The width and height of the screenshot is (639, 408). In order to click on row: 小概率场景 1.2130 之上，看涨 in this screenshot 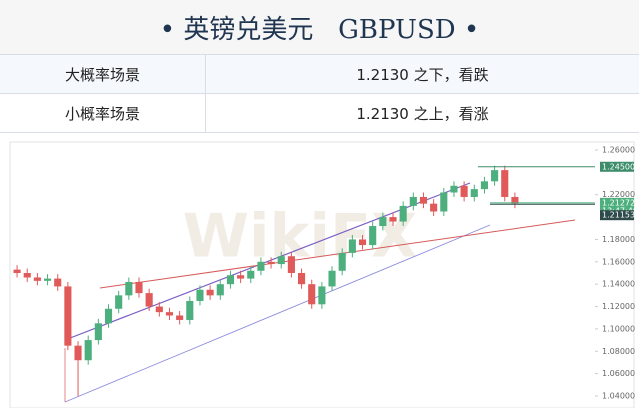, I will do `click(319, 113)`.